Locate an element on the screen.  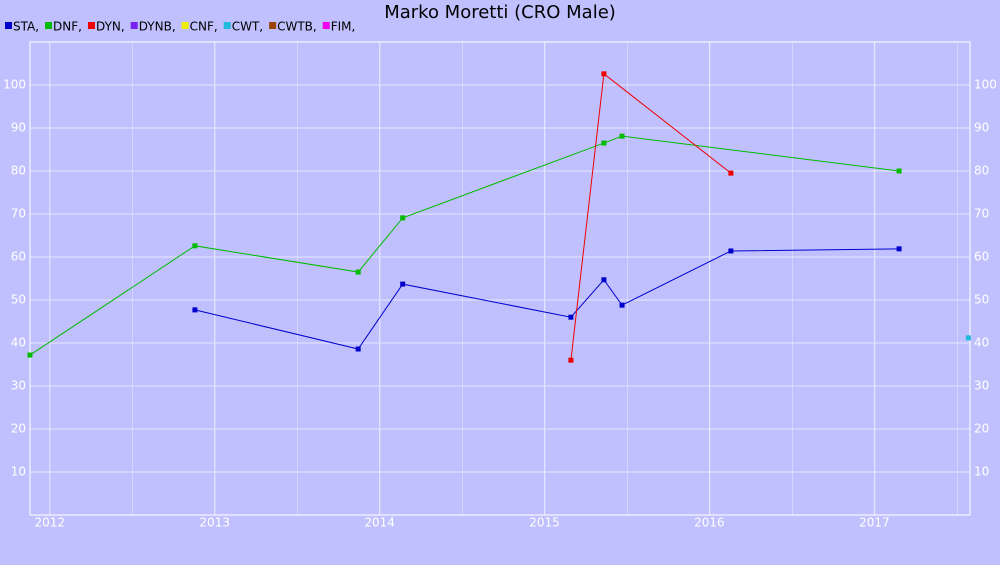
y2-tick-label: 60 is located at coordinates (981, 257).